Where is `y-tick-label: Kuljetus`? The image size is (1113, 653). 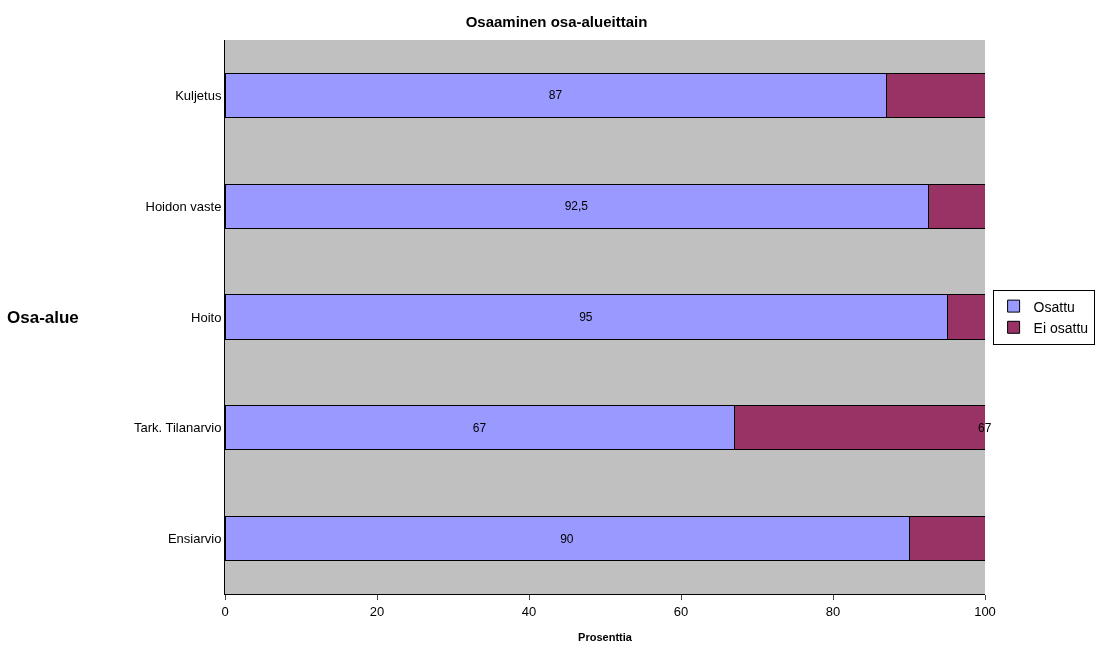 y-tick-label: Kuljetus is located at coordinates (198, 95).